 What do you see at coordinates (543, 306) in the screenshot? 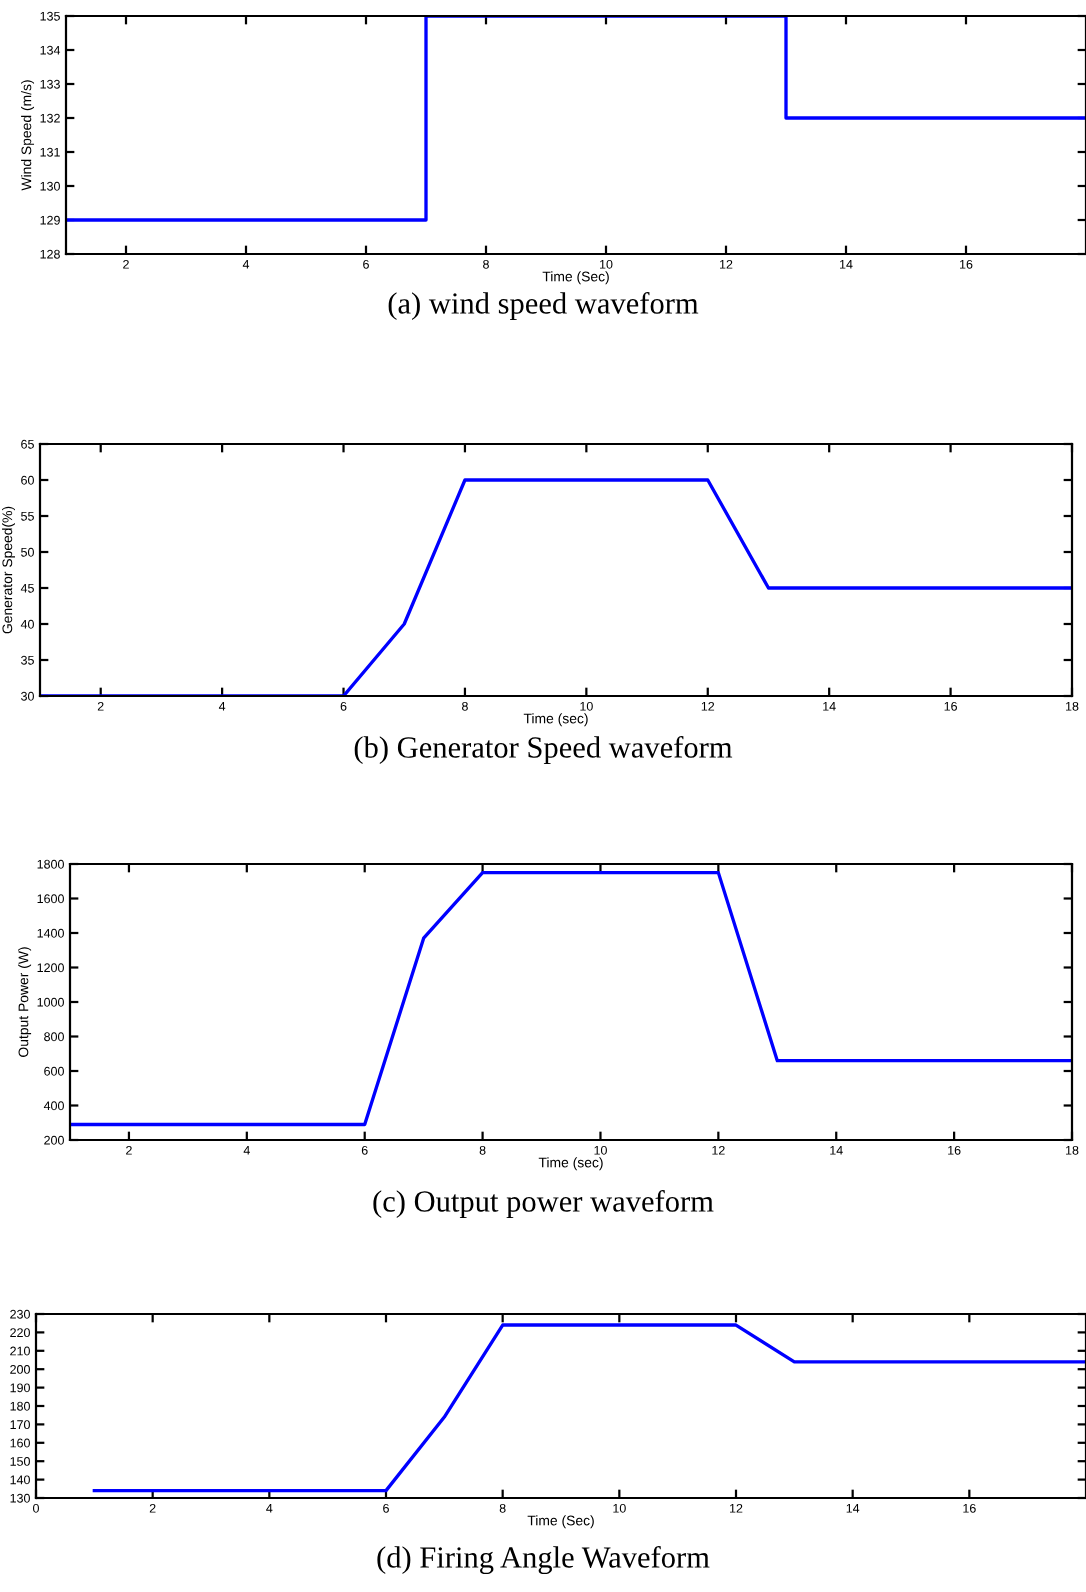
I see `text: (a) wind speed waveform` at bounding box center [543, 306].